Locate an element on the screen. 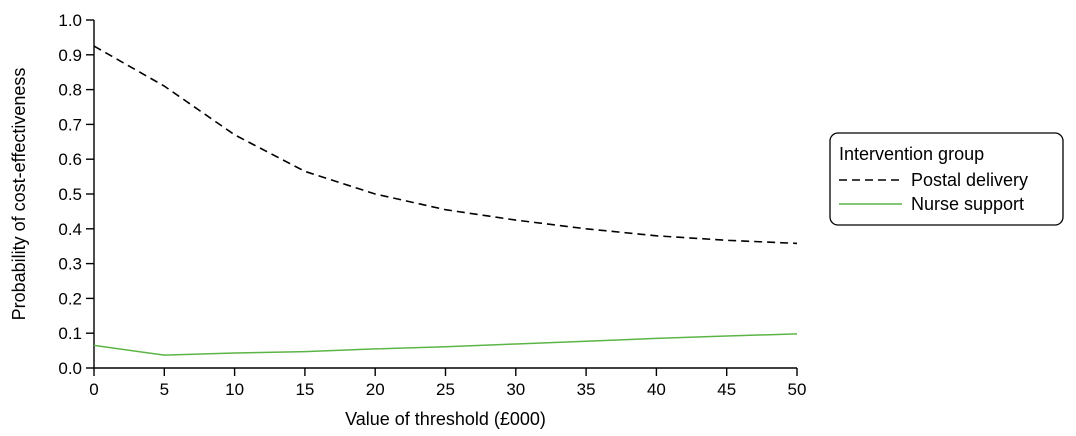 The width and height of the screenshot is (1076, 436). y-tick-label: 0.6 is located at coordinates (70, 159).